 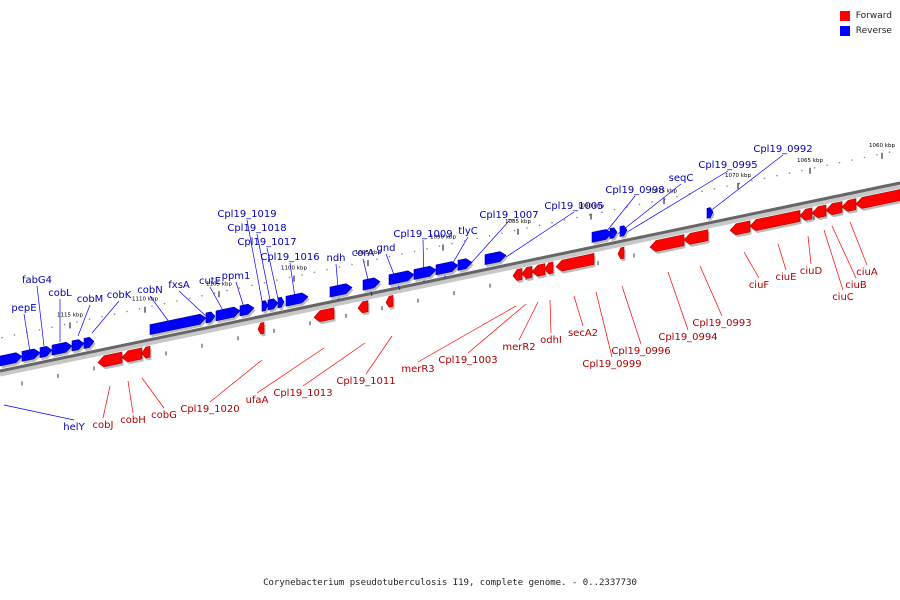 I want to click on gene-label-cpl19-1003: Cpl19_1003, so click(x=467, y=360).